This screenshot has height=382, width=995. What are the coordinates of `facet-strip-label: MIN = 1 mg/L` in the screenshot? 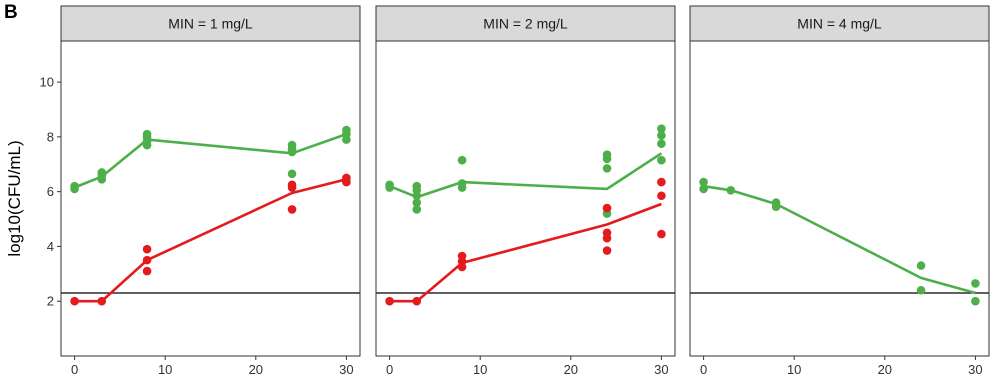 It's located at (210, 24).